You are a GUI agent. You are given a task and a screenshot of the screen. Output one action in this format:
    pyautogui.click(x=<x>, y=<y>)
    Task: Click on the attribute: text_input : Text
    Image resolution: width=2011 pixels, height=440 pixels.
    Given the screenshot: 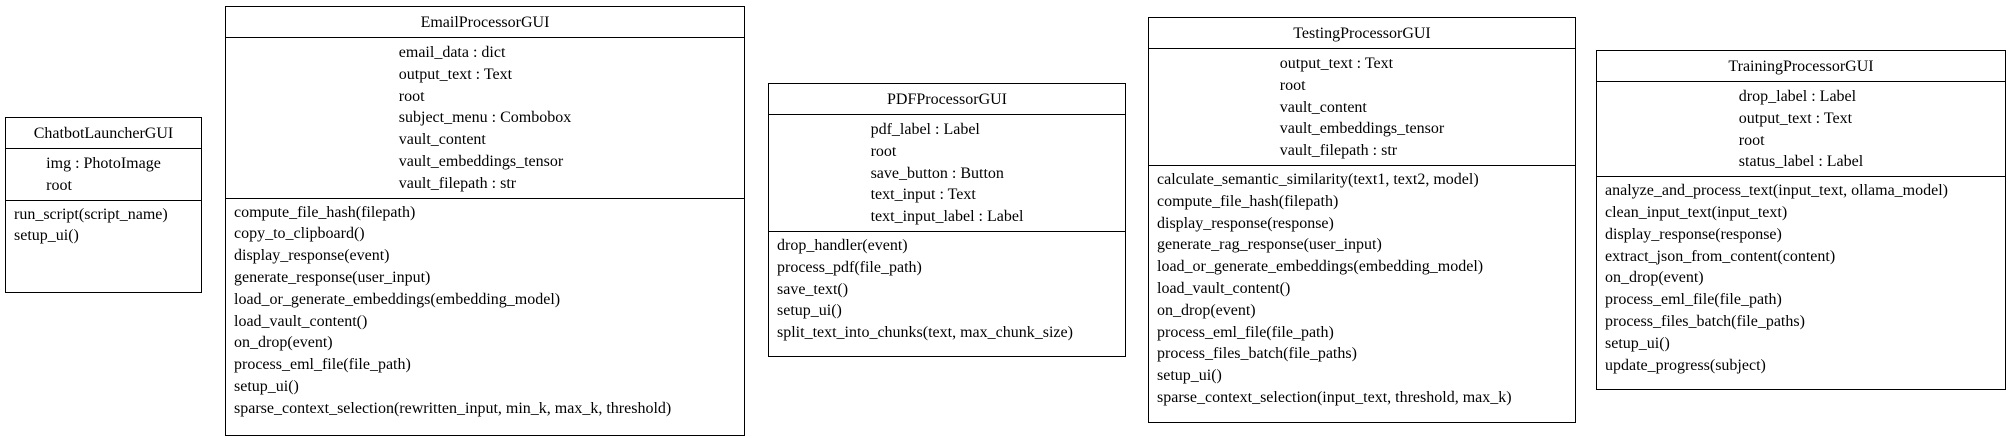 What is the action you would take?
    pyautogui.click(x=923, y=195)
    